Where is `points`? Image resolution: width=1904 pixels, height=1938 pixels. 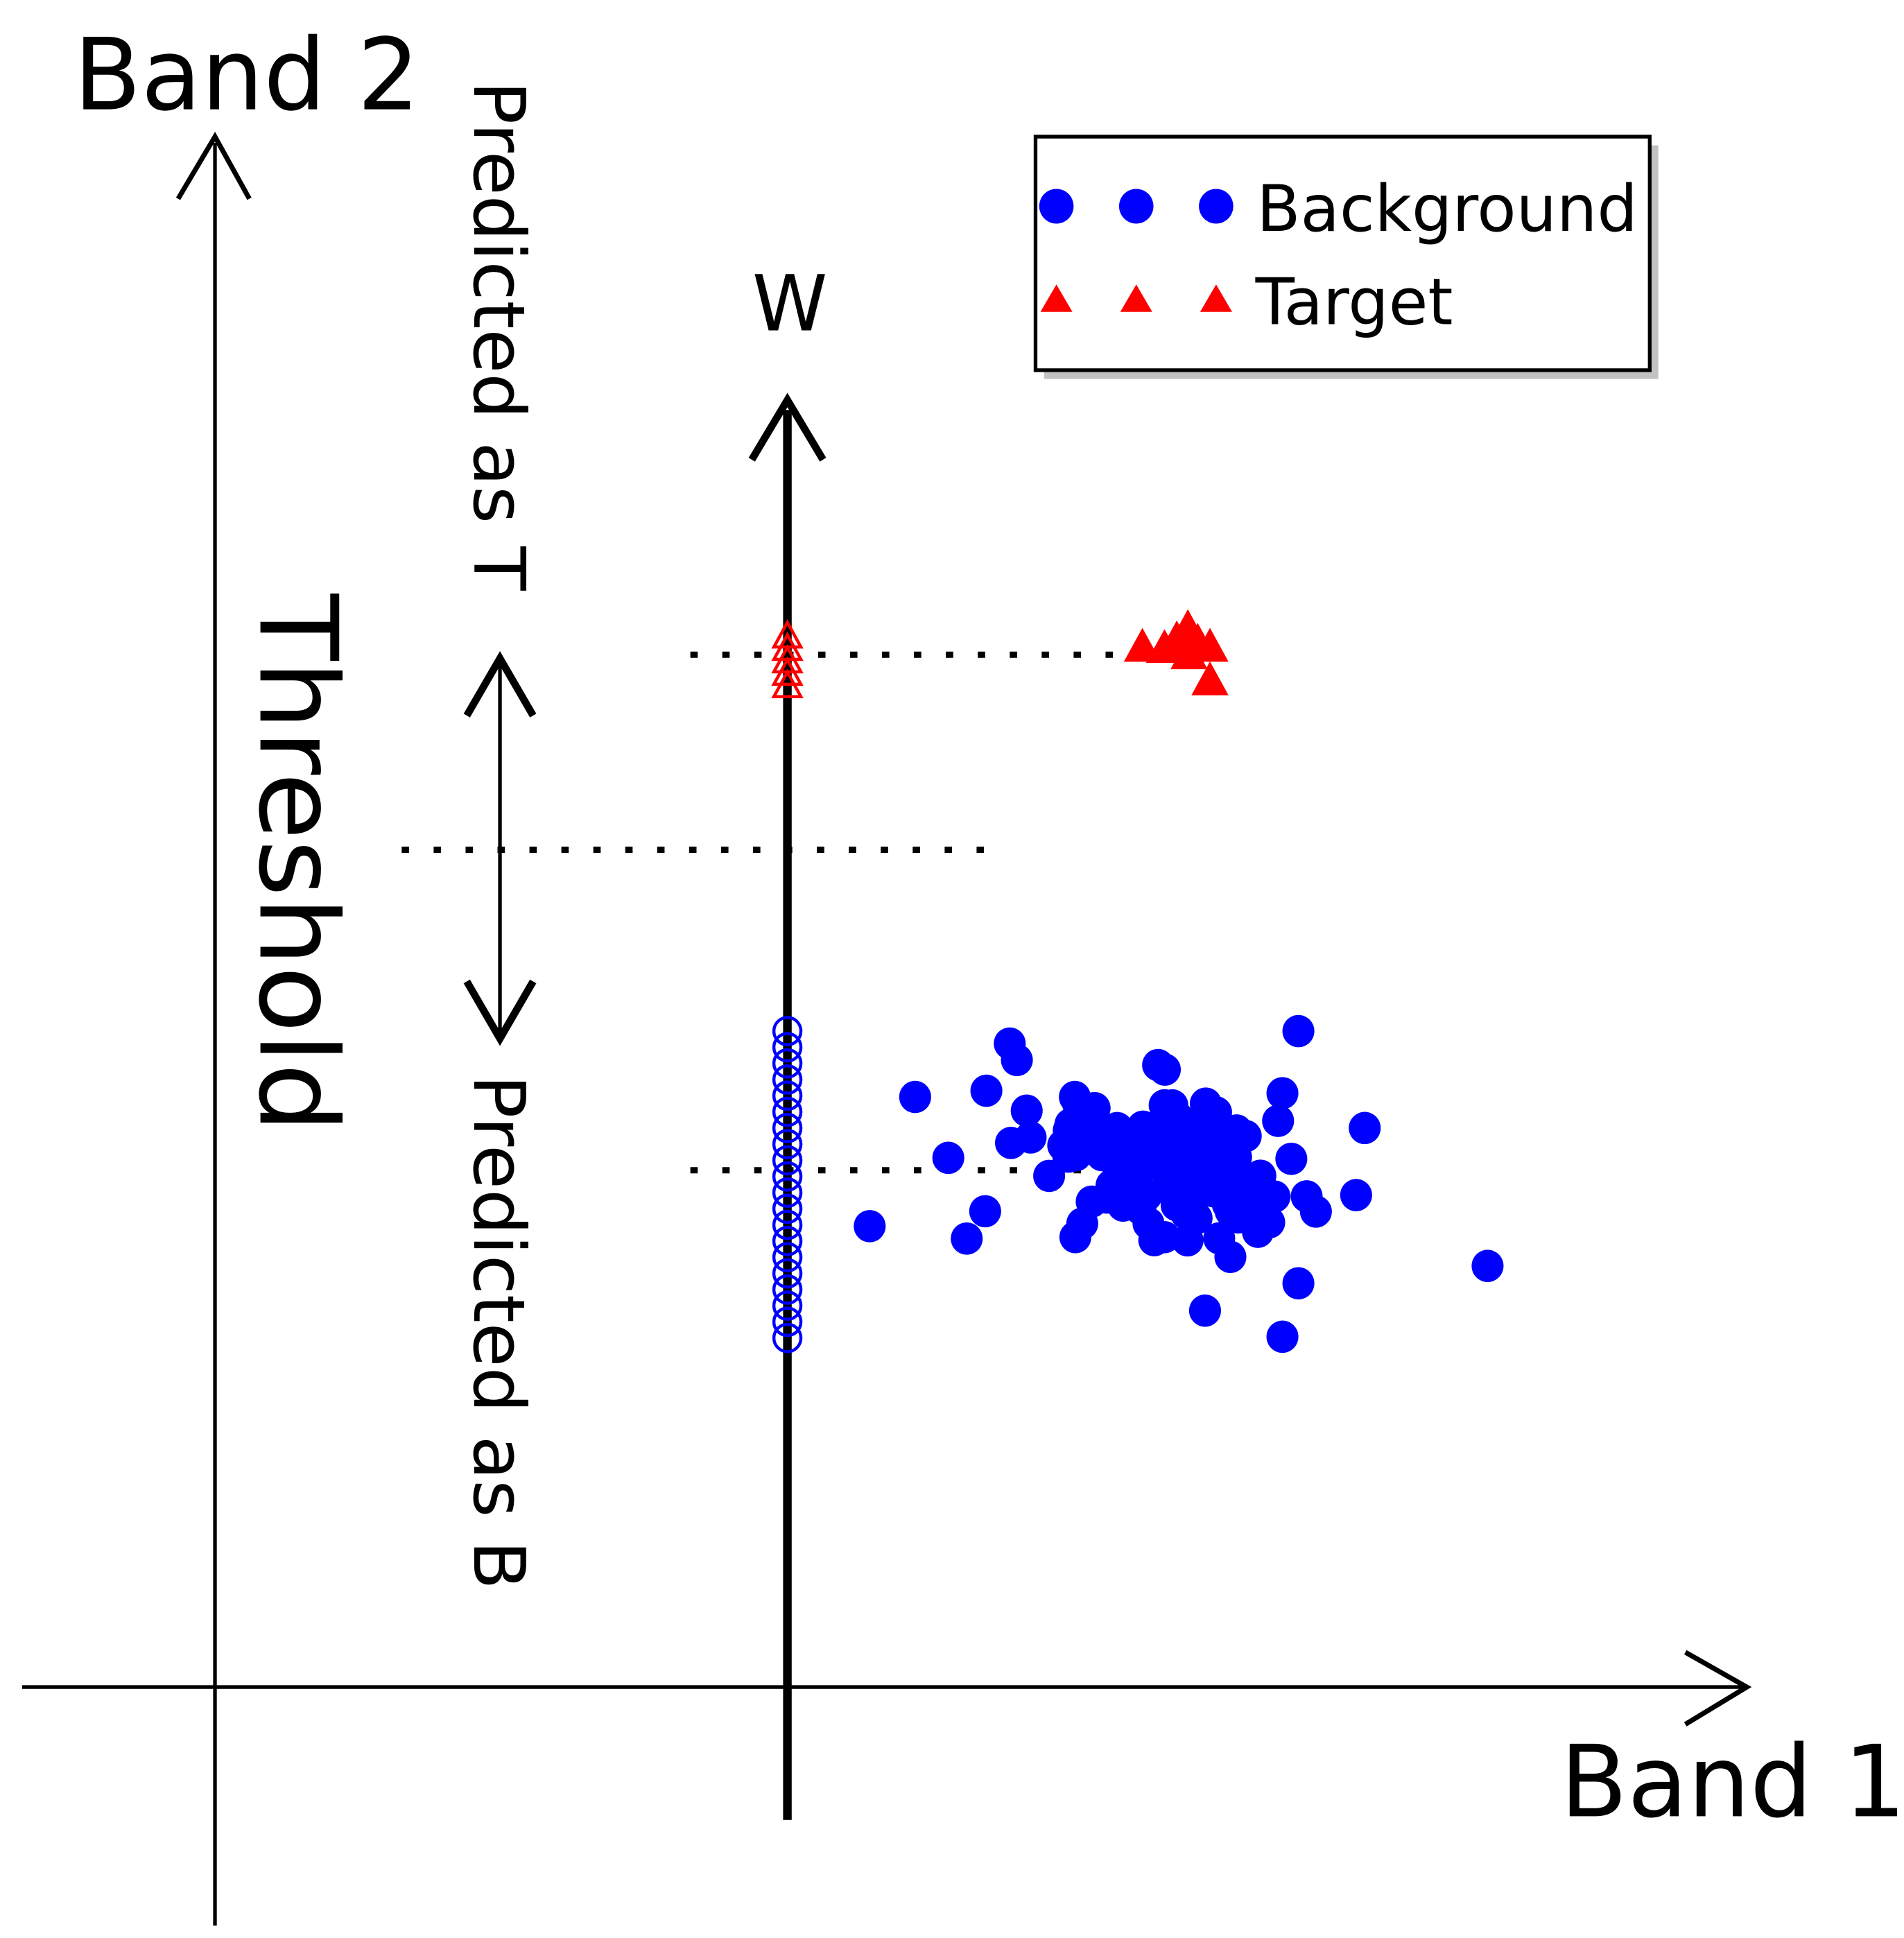 points is located at coordinates (1137, 981).